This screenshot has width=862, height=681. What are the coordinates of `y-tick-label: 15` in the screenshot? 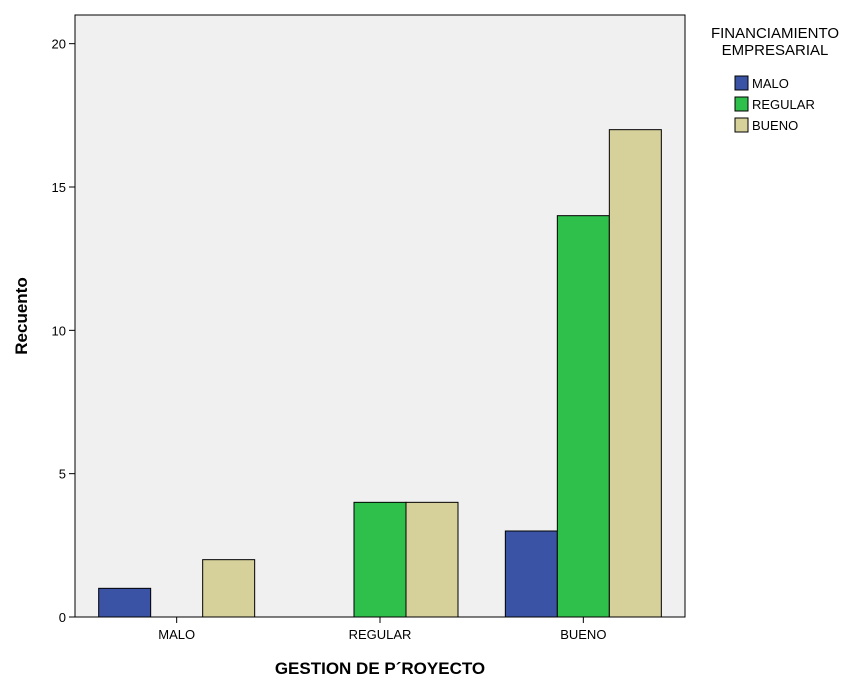 It's located at (59, 187).